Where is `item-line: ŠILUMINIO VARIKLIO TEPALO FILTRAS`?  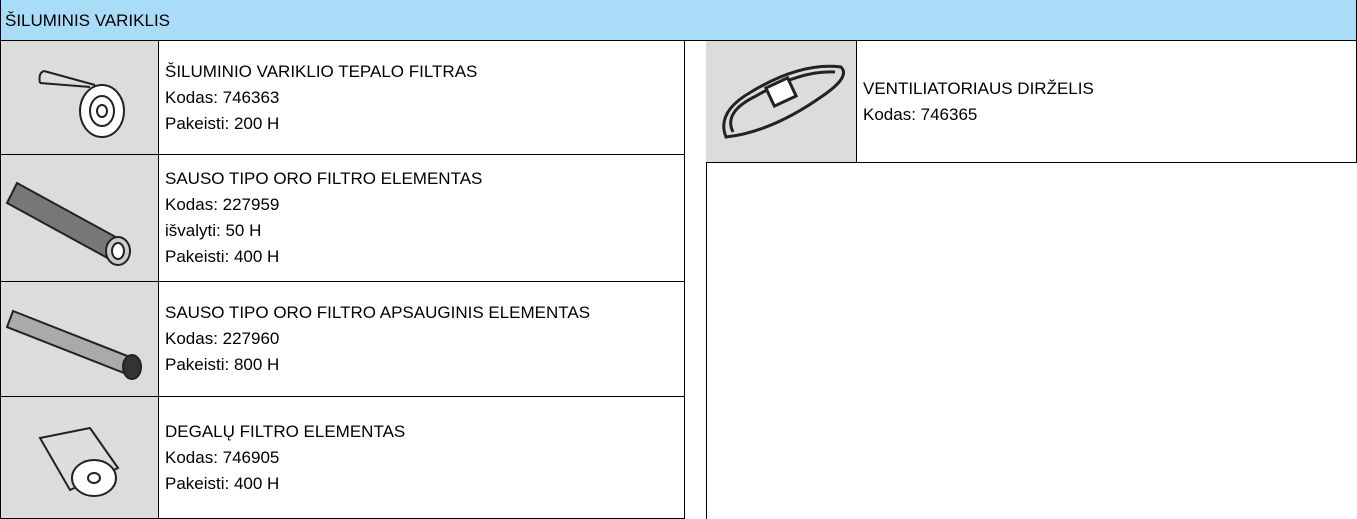
item-line: ŠILUMINIO VARIKLIO TEPALO FILTRAS is located at coordinates (321, 71).